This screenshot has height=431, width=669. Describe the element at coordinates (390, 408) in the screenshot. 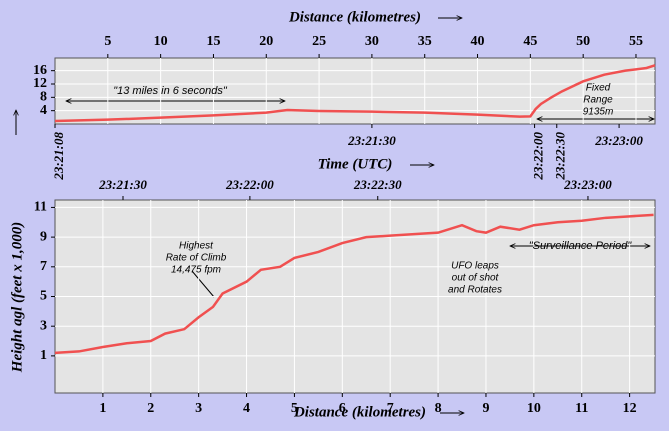

I see `x-tick-label: 7` at that location.